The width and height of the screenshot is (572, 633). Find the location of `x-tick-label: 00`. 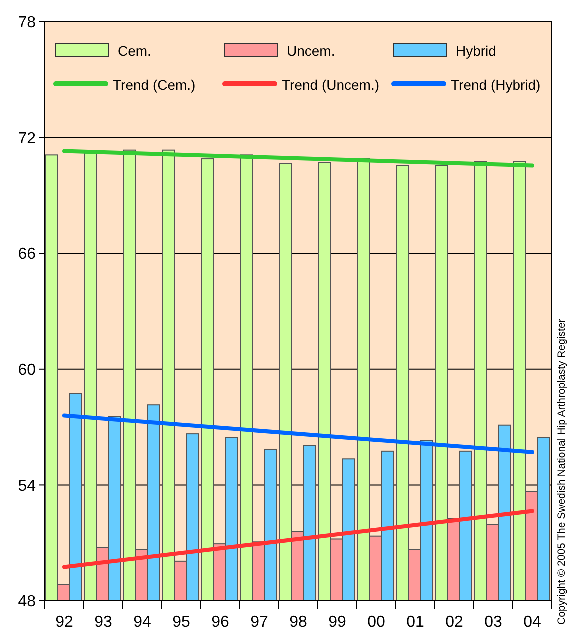

x-tick-label: 00 is located at coordinates (377, 622).